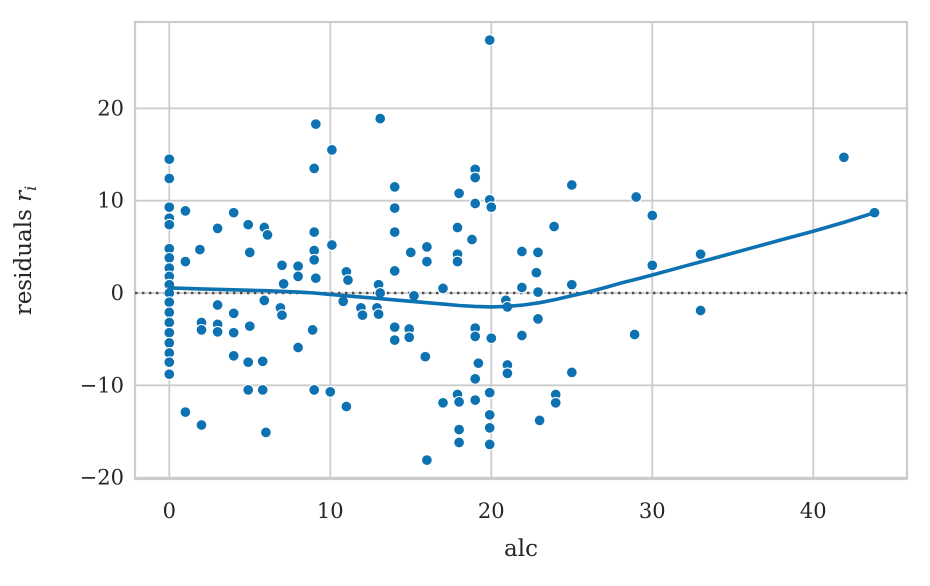  What do you see at coordinates (25, 251) in the screenshot?
I see `y-axis-label: residuals ri` at bounding box center [25, 251].